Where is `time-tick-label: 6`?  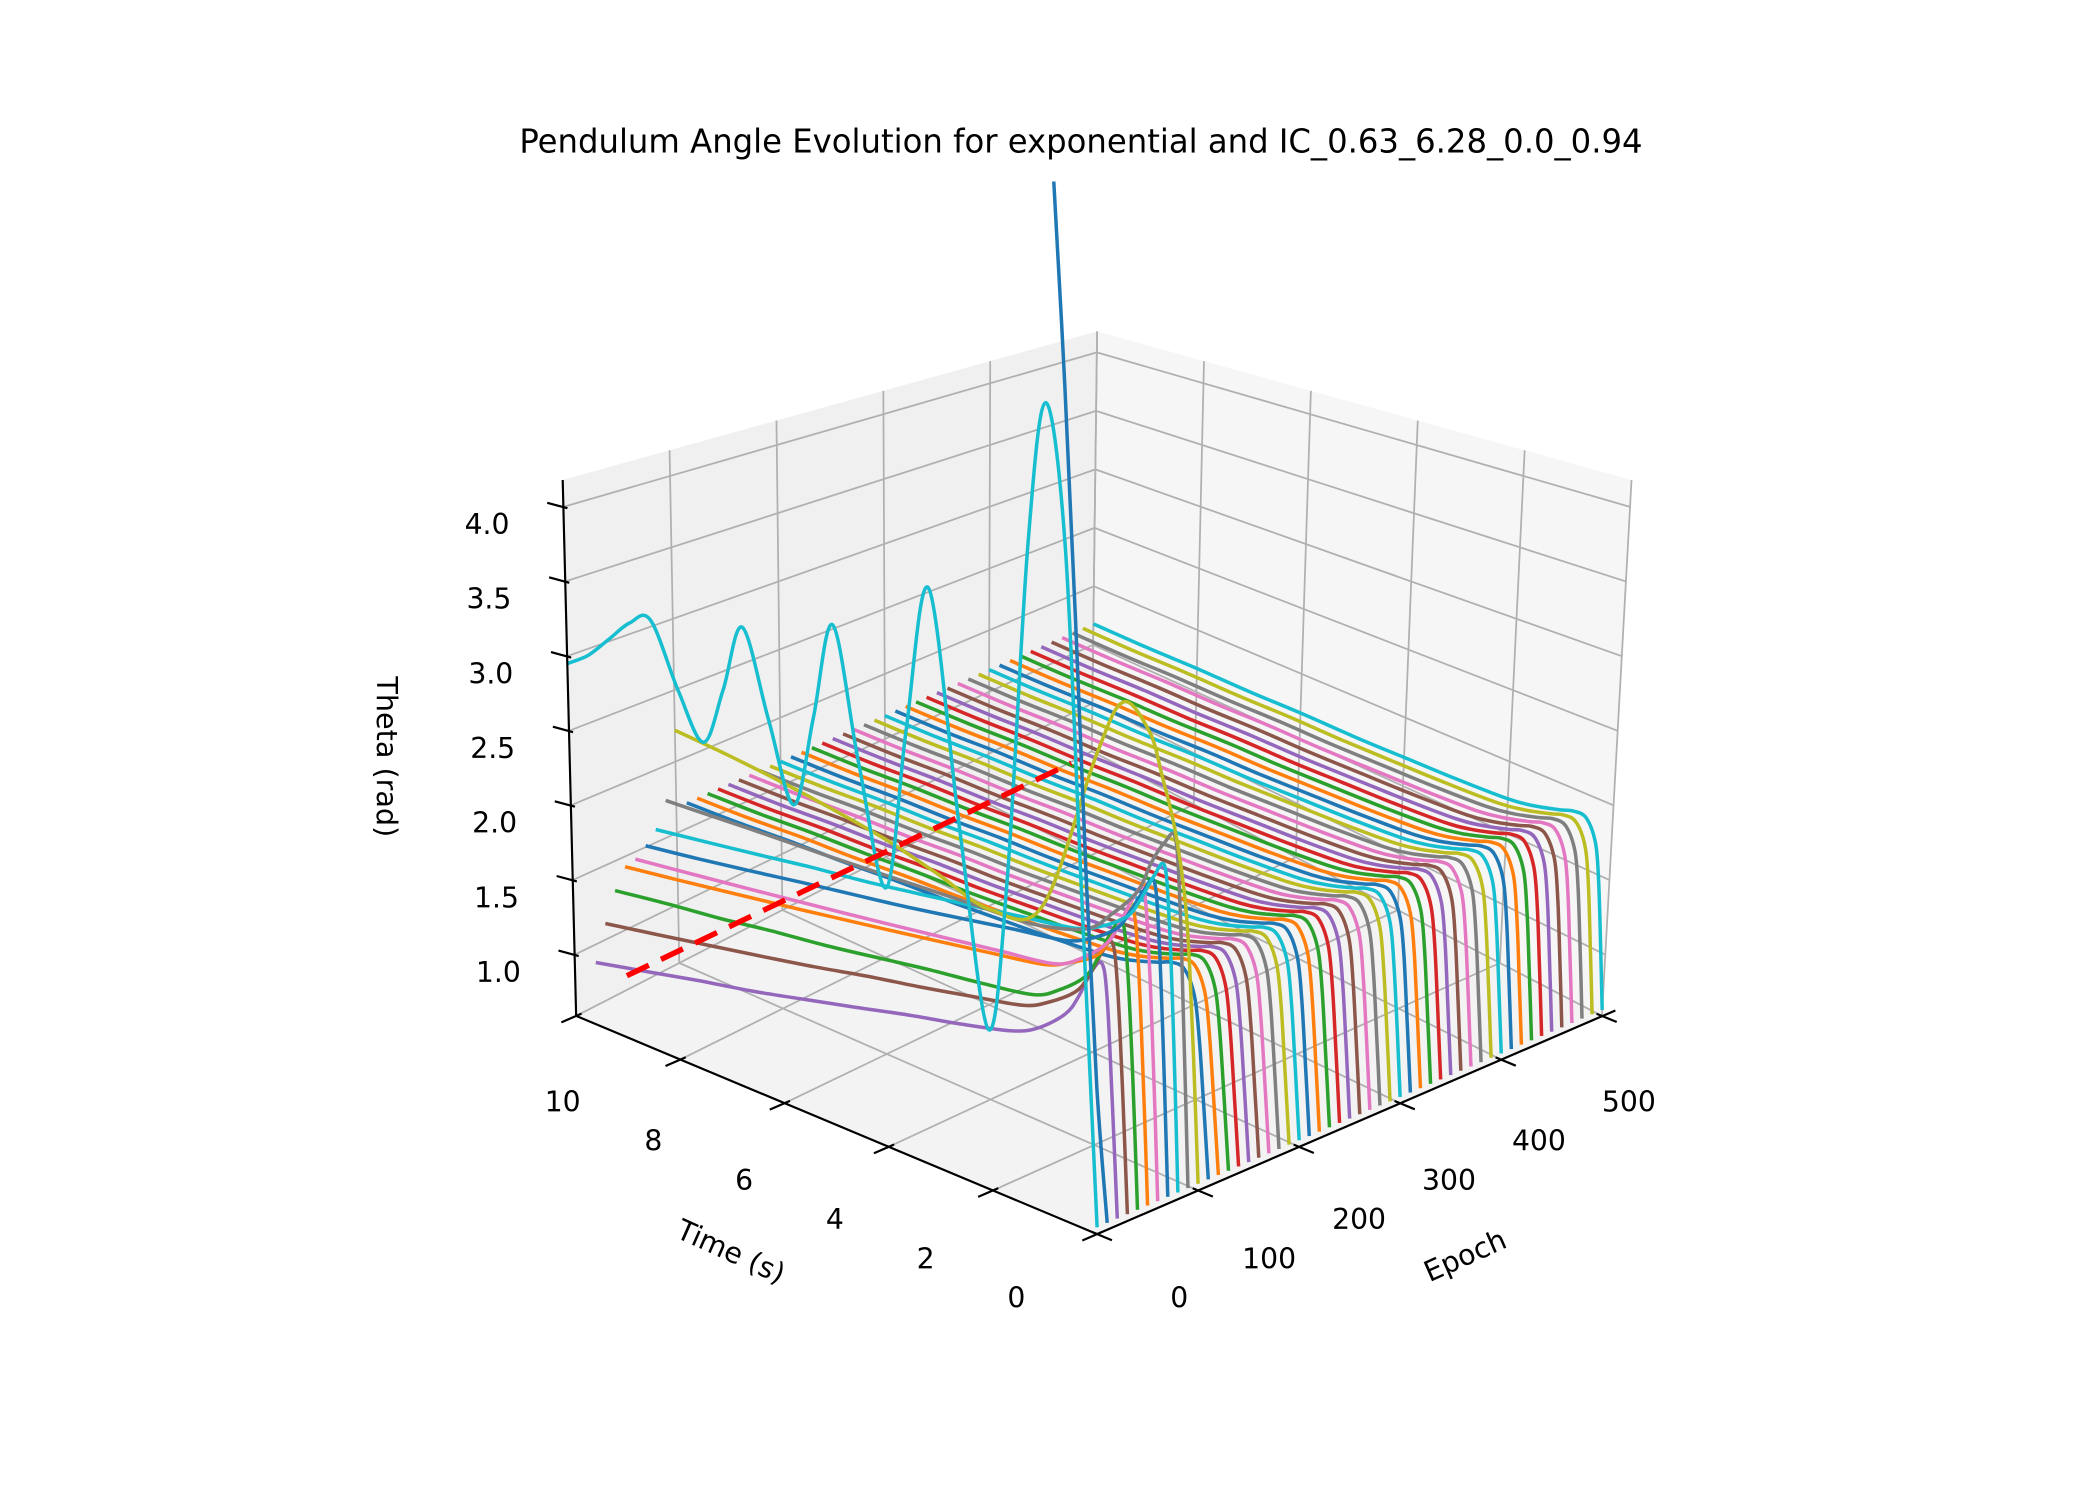
time-tick-label: 6 is located at coordinates (744, 1180).